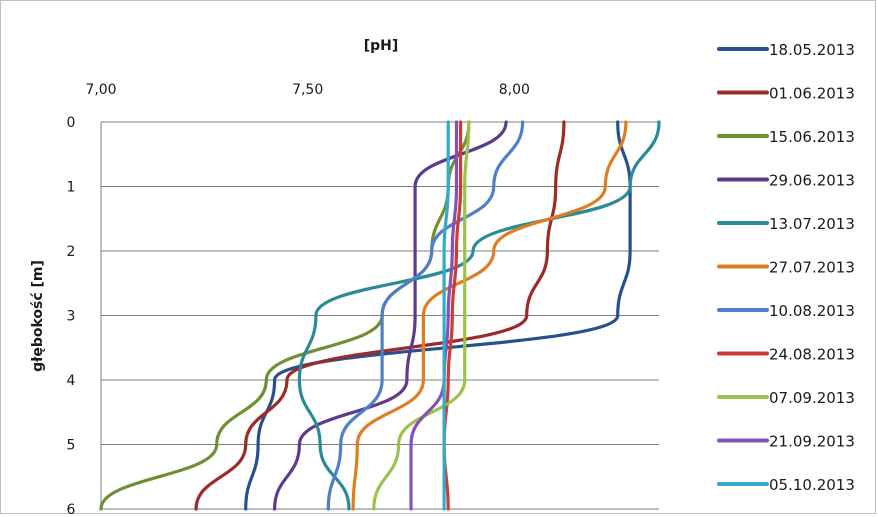  I want to click on legend-label: 01.06.2013, so click(812, 94).